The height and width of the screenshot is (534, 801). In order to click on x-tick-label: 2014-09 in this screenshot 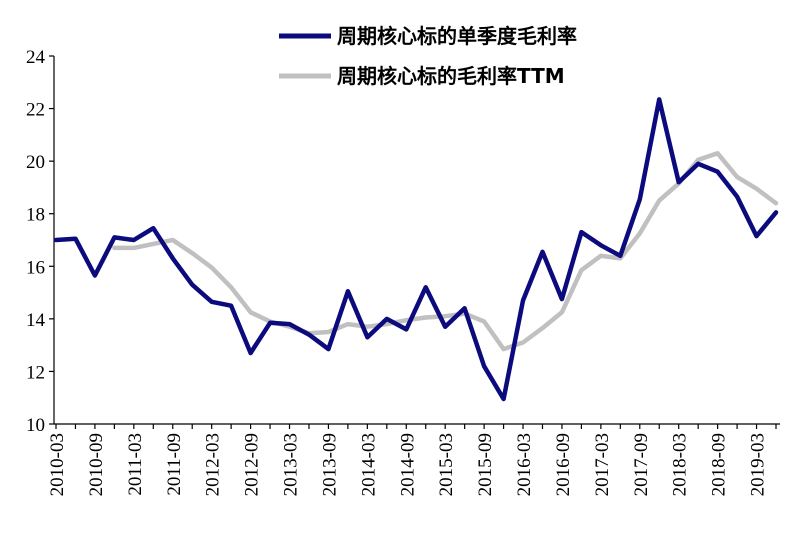, I will do `click(407, 464)`.